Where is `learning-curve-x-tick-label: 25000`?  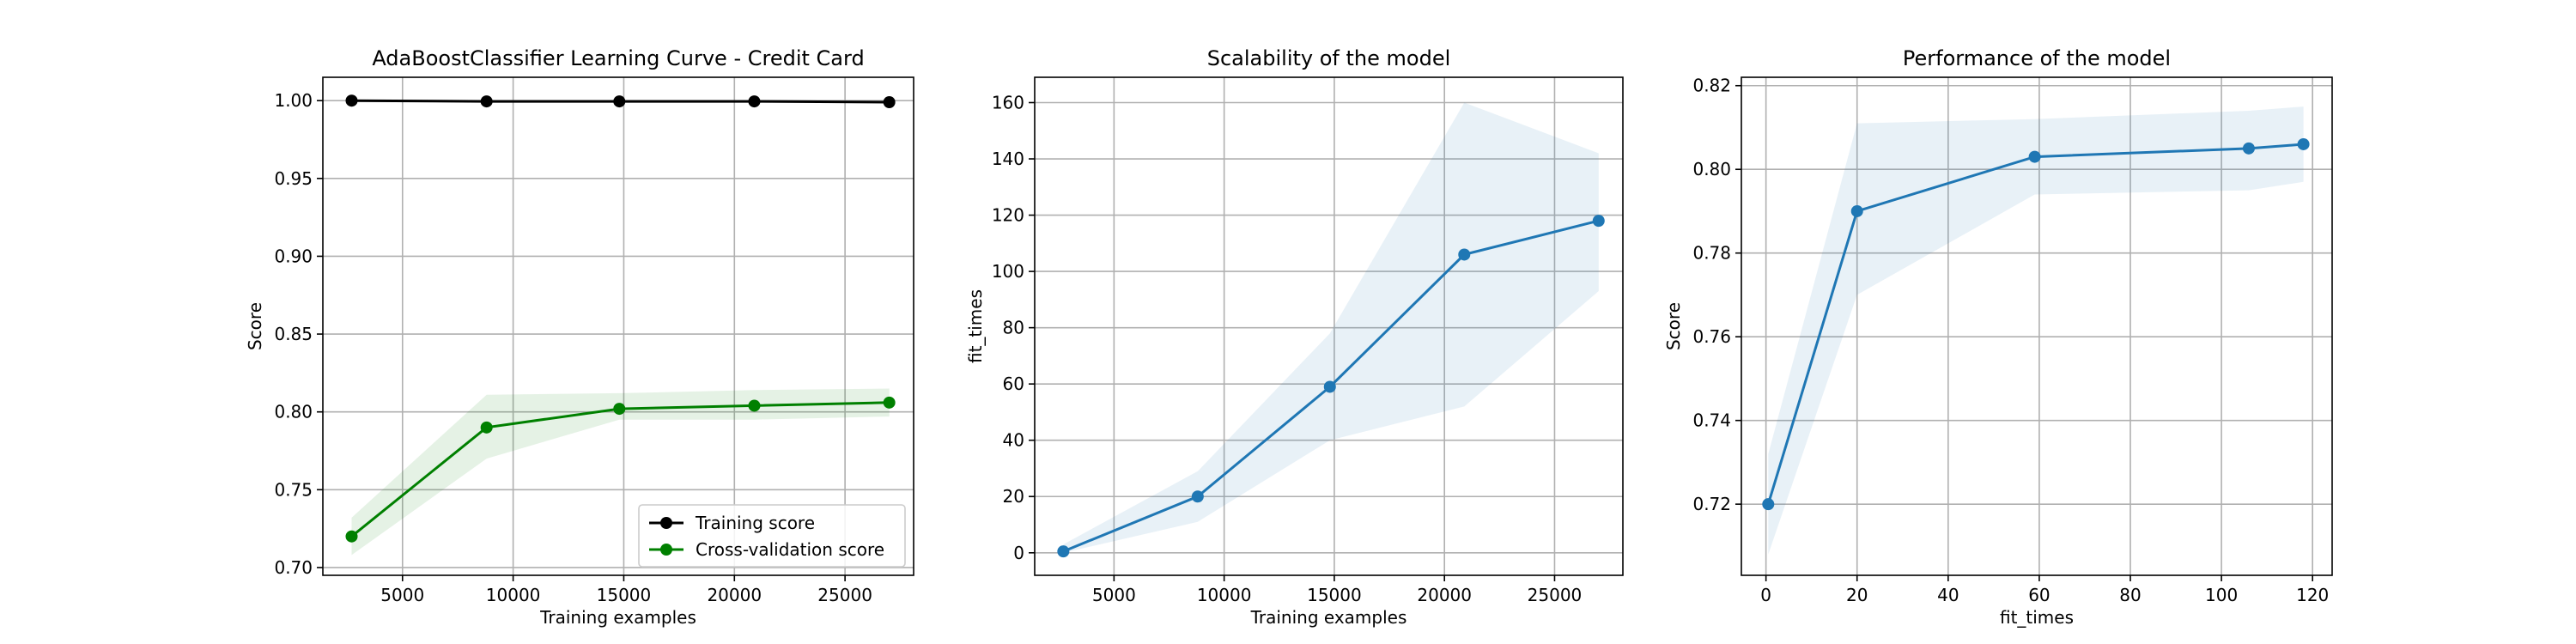 learning-curve-x-tick-label: 25000 is located at coordinates (845, 595).